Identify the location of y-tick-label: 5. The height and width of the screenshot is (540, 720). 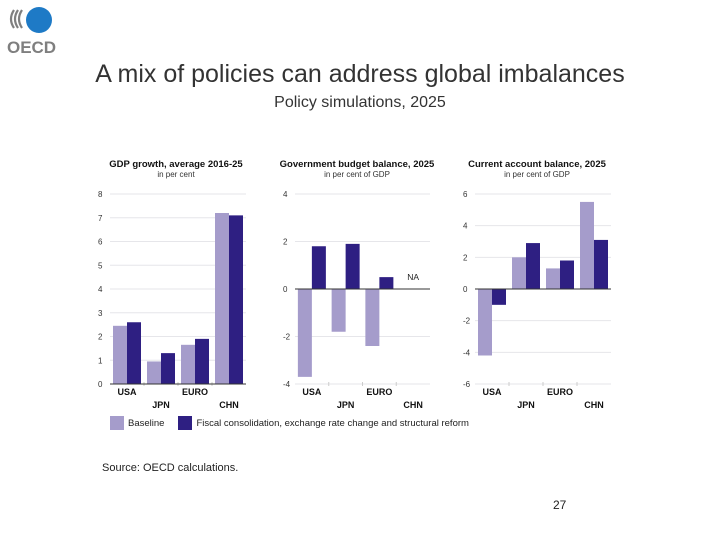
(100, 265).